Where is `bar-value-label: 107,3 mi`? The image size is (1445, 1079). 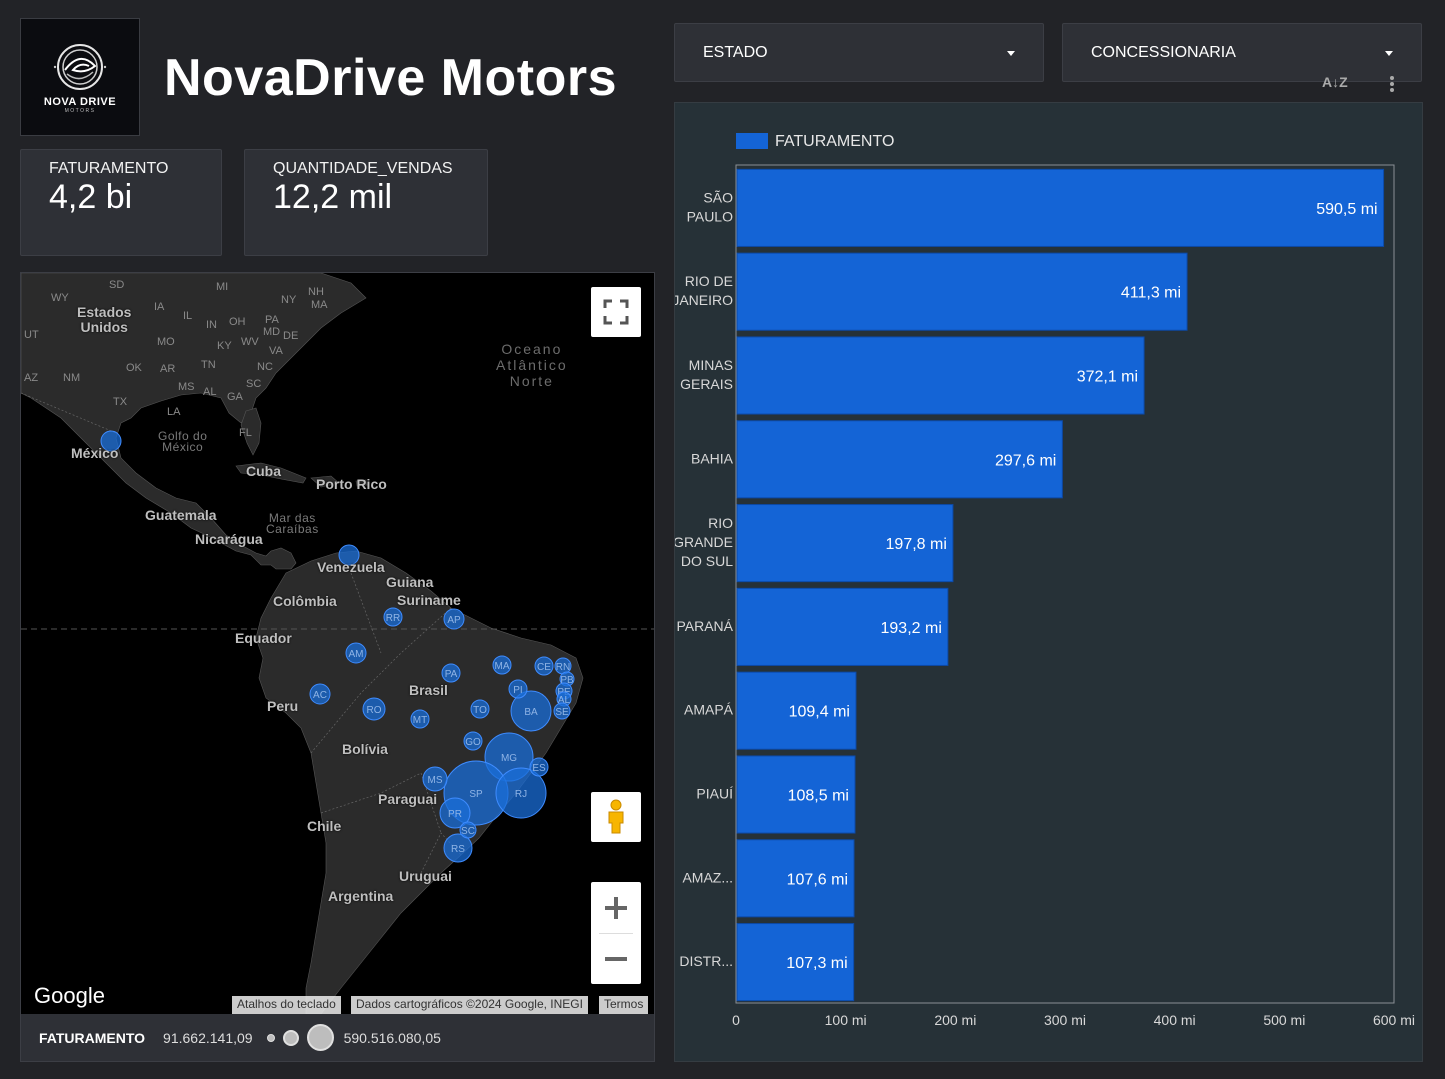 bar-value-label: 107,3 mi is located at coordinates (816, 963).